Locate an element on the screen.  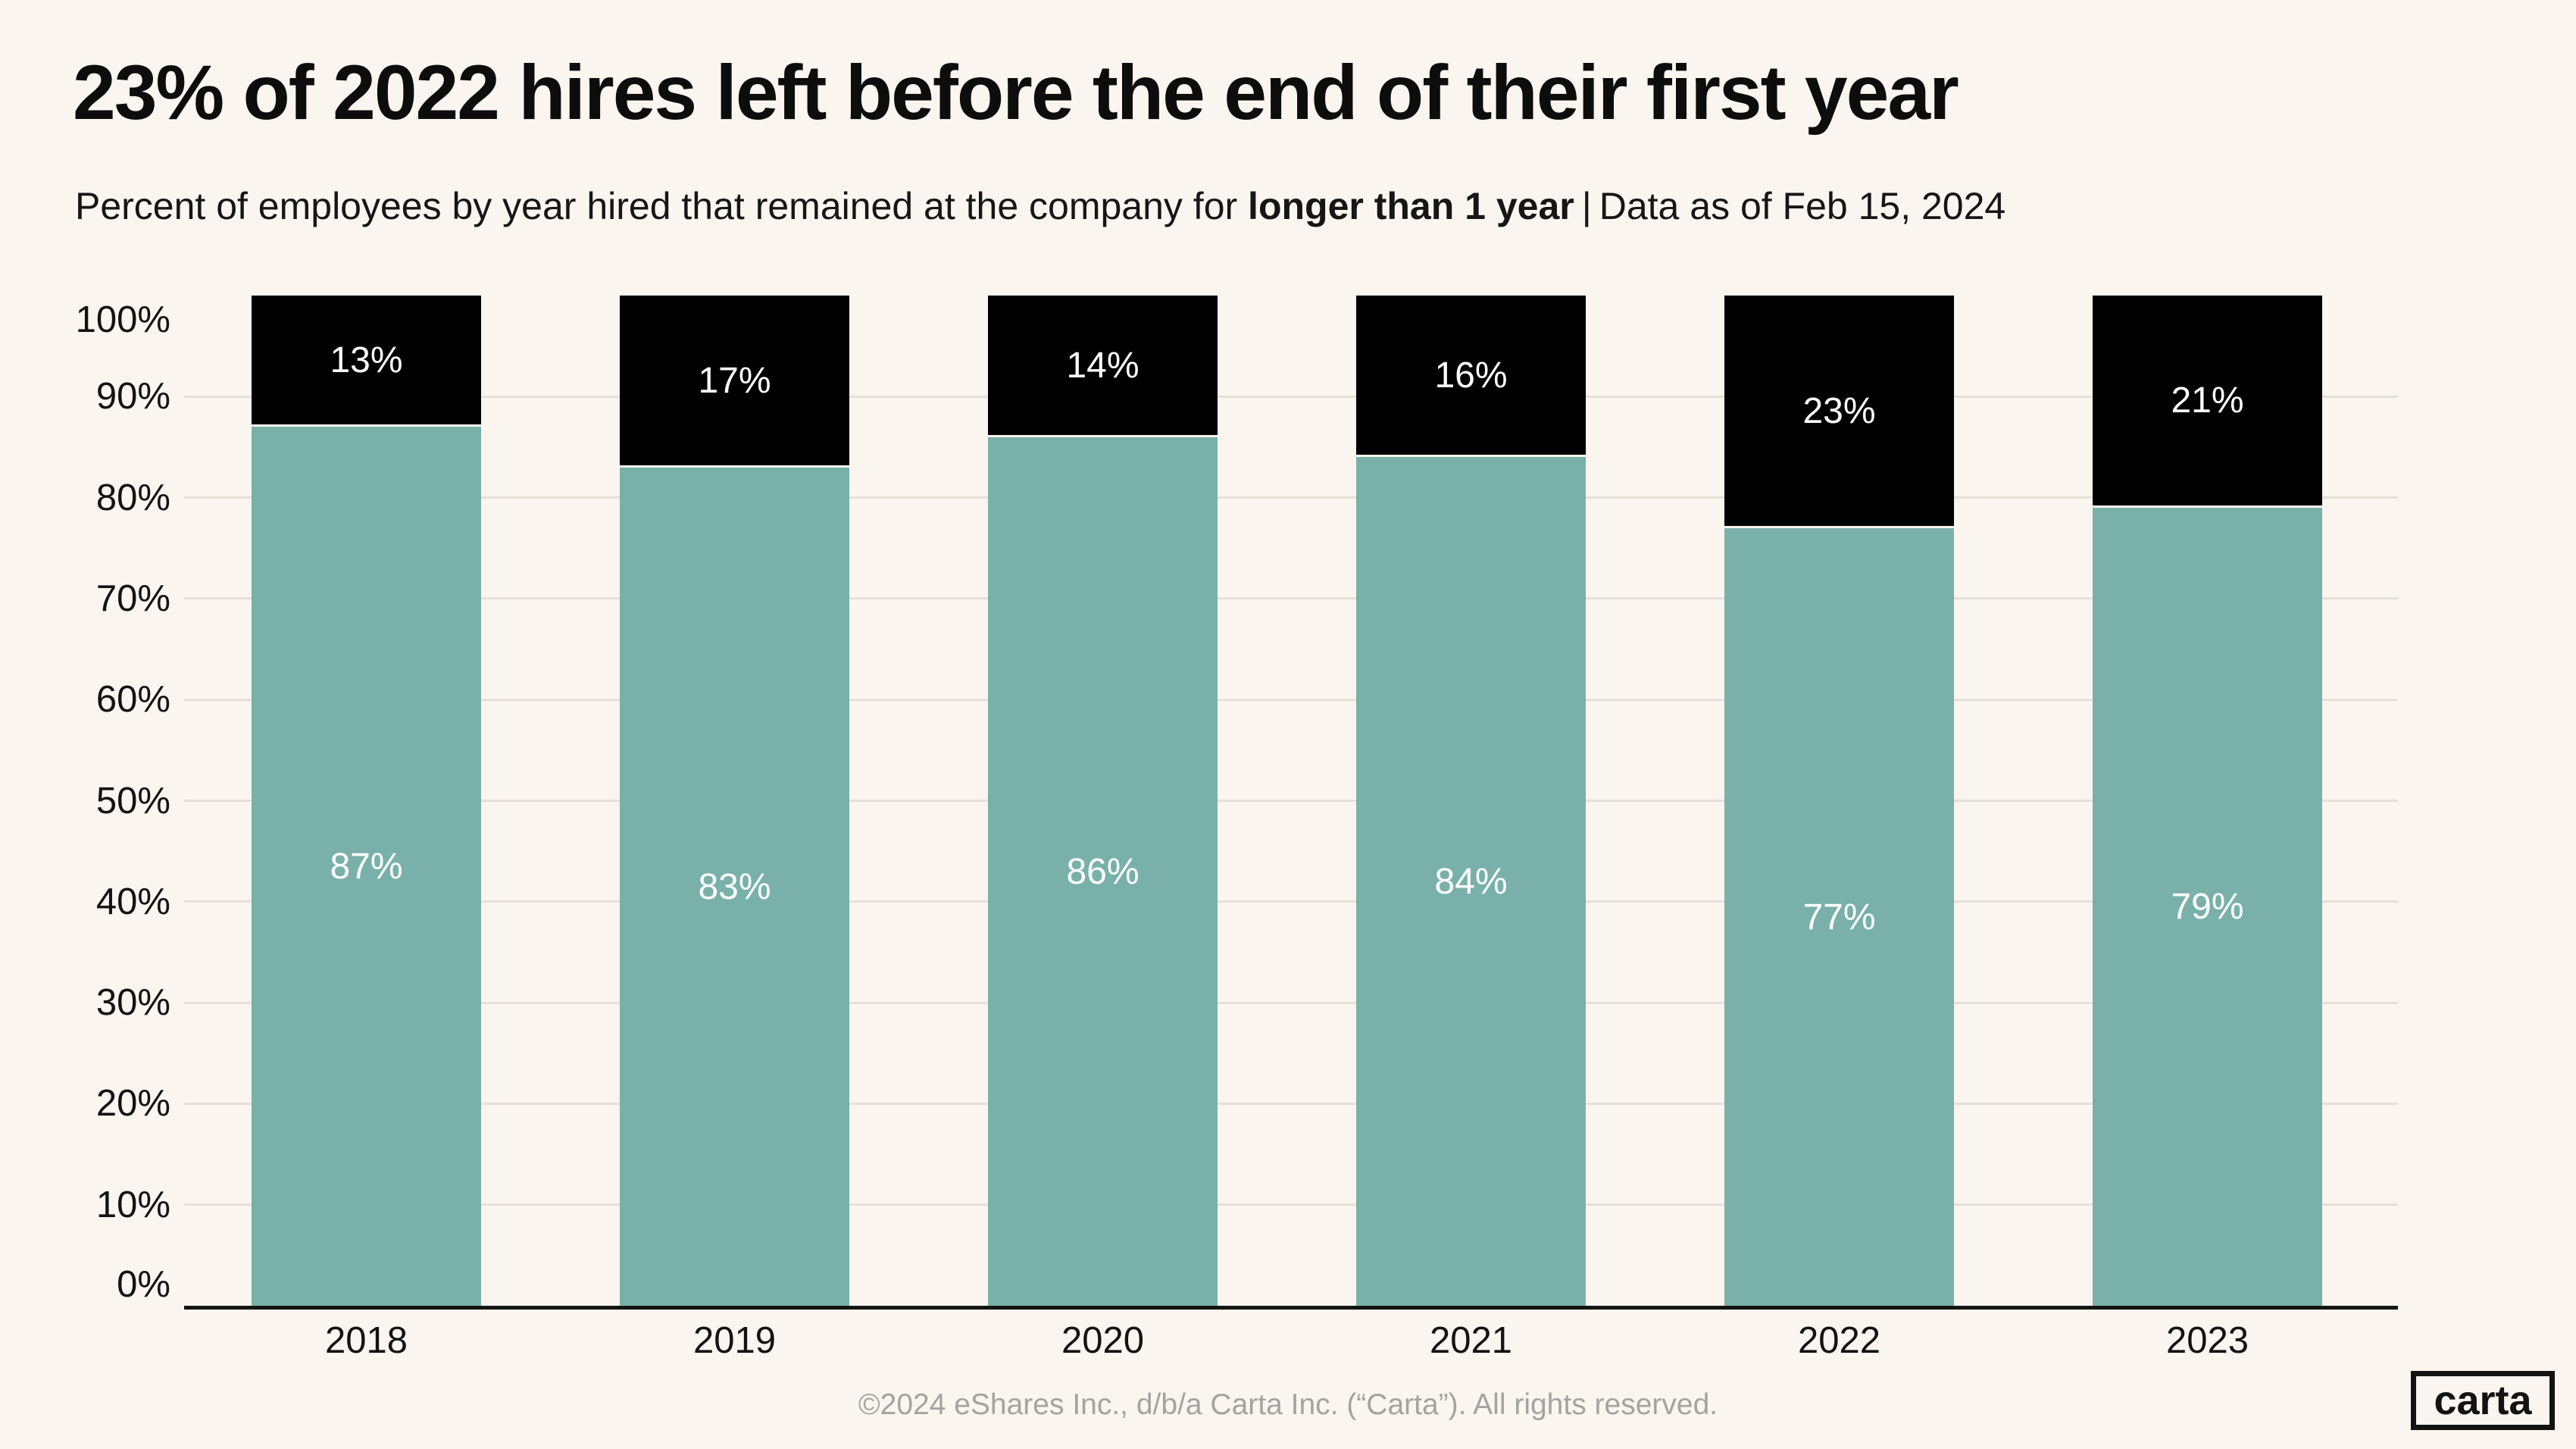
bar-2020: 14% 86% is located at coordinates (1103, 801).